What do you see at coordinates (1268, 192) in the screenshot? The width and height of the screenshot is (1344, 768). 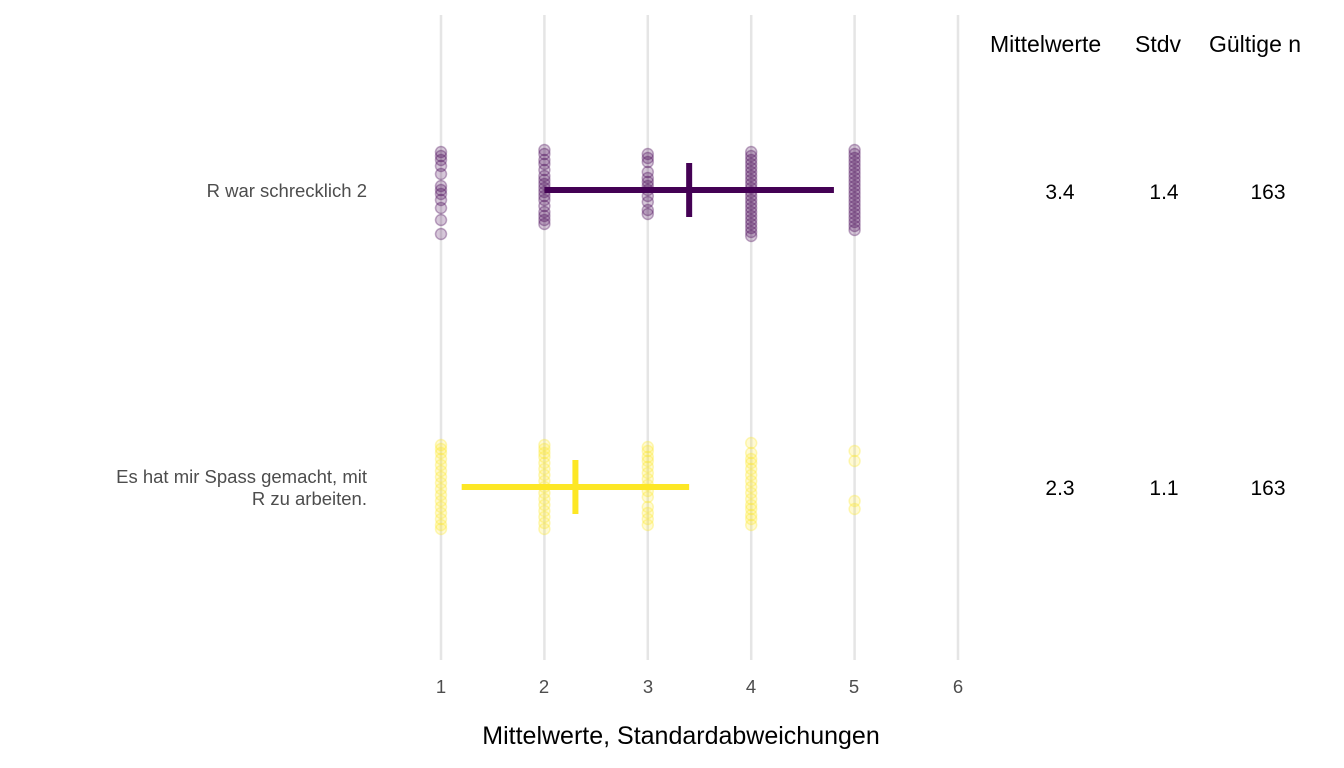 I see `row1-n: 163` at bounding box center [1268, 192].